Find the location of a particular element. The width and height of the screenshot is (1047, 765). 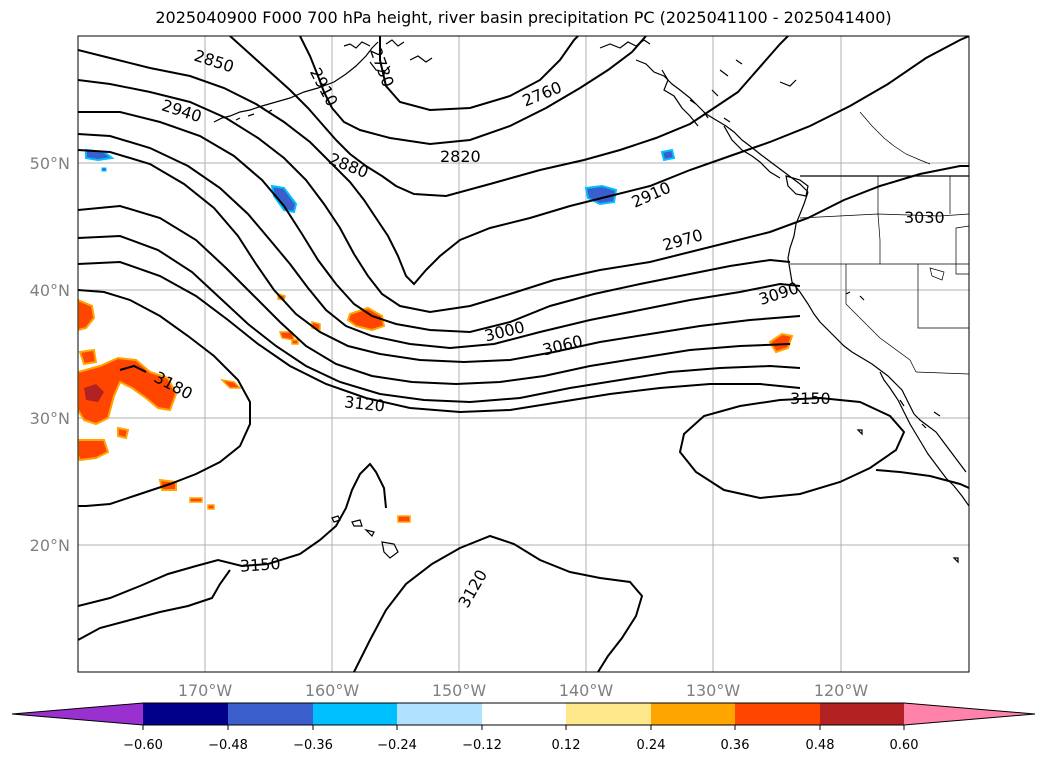

colorbar-tick-label: 0.36 is located at coordinates (735, 745).